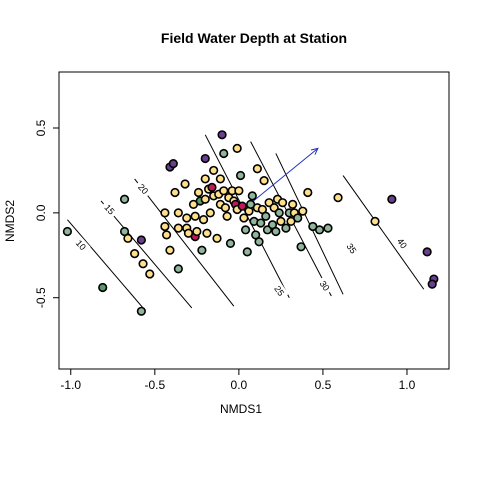  What do you see at coordinates (109, 209) in the screenshot?
I see `contour-label: 15` at bounding box center [109, 209].